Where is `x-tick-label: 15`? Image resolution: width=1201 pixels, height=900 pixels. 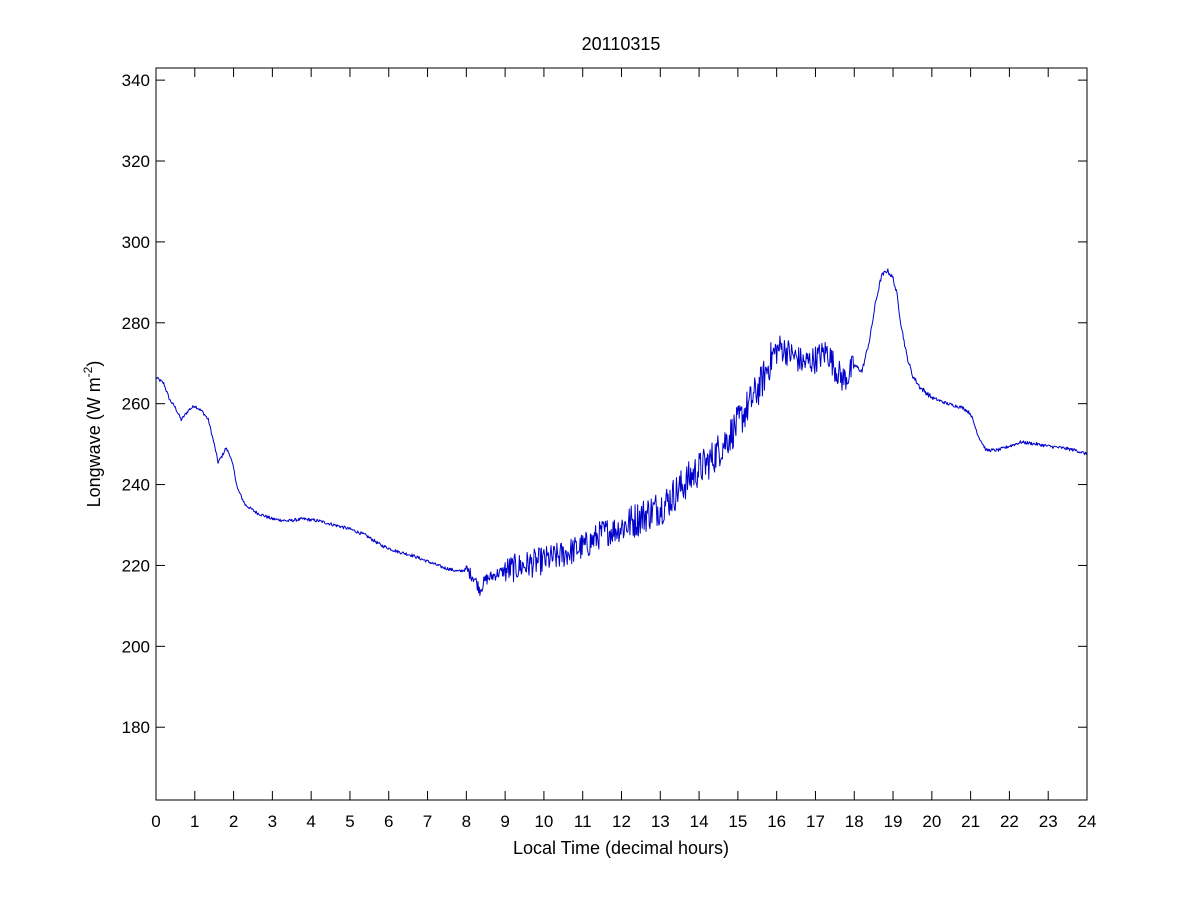 x-tick-label: 15 is located at coordinates (737, 821).